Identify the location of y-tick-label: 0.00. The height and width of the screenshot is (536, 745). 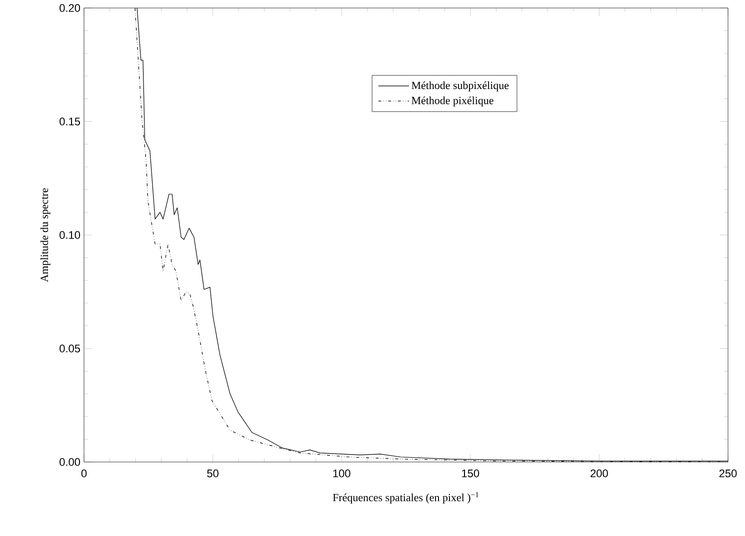
(70, 462).